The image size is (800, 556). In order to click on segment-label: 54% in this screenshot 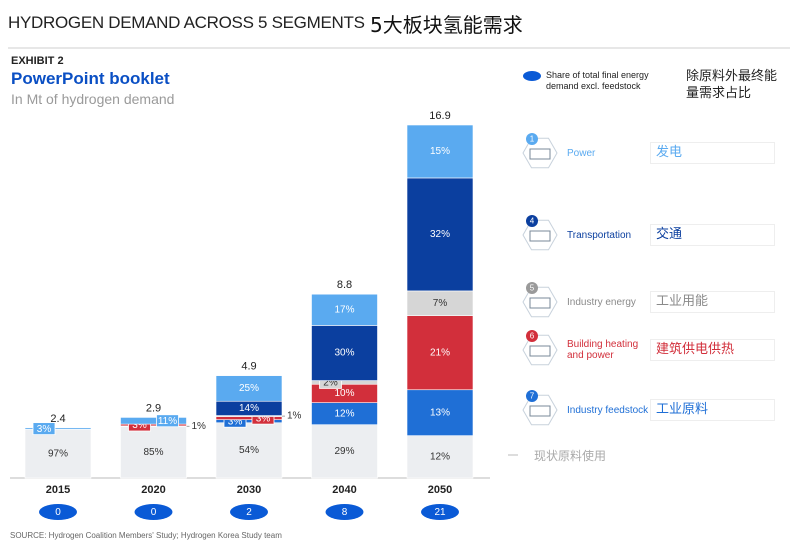, I will do `click(249, 450)`.